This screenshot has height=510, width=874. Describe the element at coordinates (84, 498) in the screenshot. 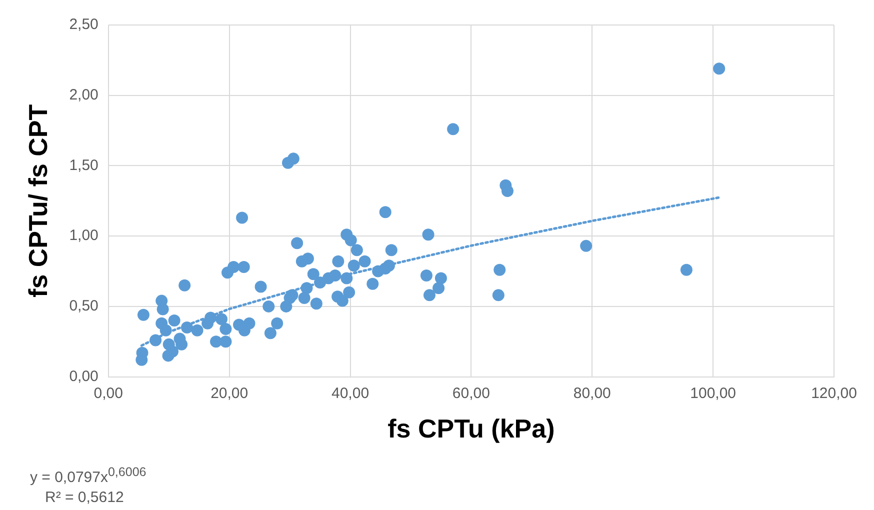

I see `text: R² = 0,5612` at that location.